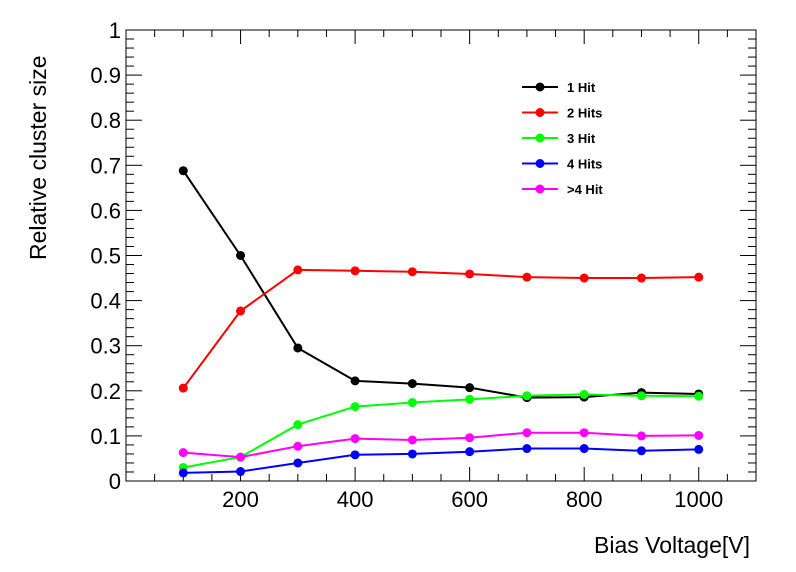 The height and width of the screenshot is (572, 796). I want to click on x-tick-label: 400, so click(355, 499).